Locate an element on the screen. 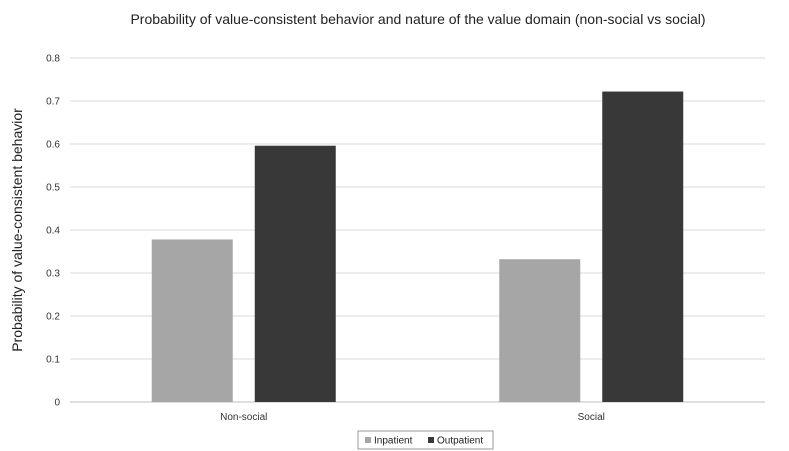  y-tick-label: 0 is located at coordinates (57, 403).